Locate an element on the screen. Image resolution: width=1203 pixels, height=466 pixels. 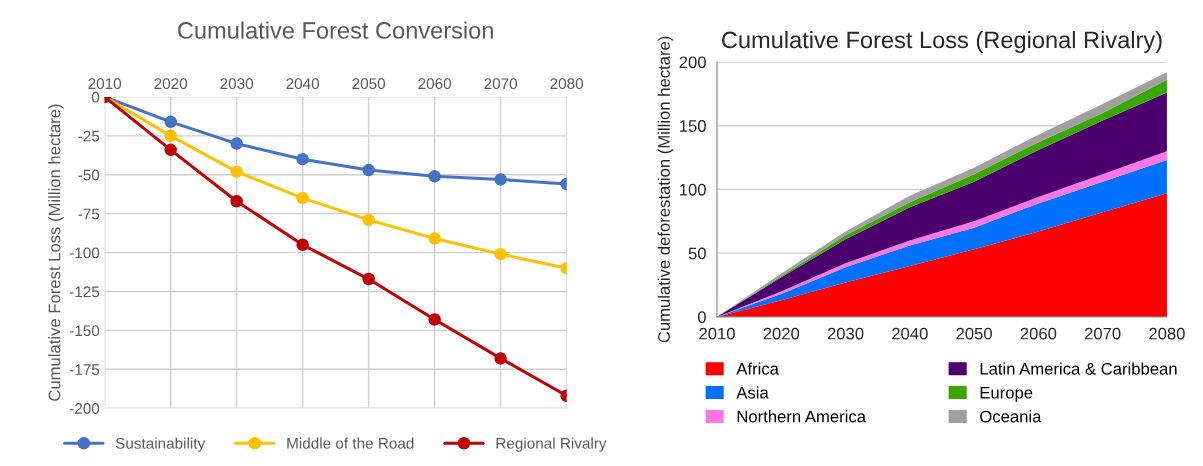
legend-label: Africa is located at coordinates (757, 368).